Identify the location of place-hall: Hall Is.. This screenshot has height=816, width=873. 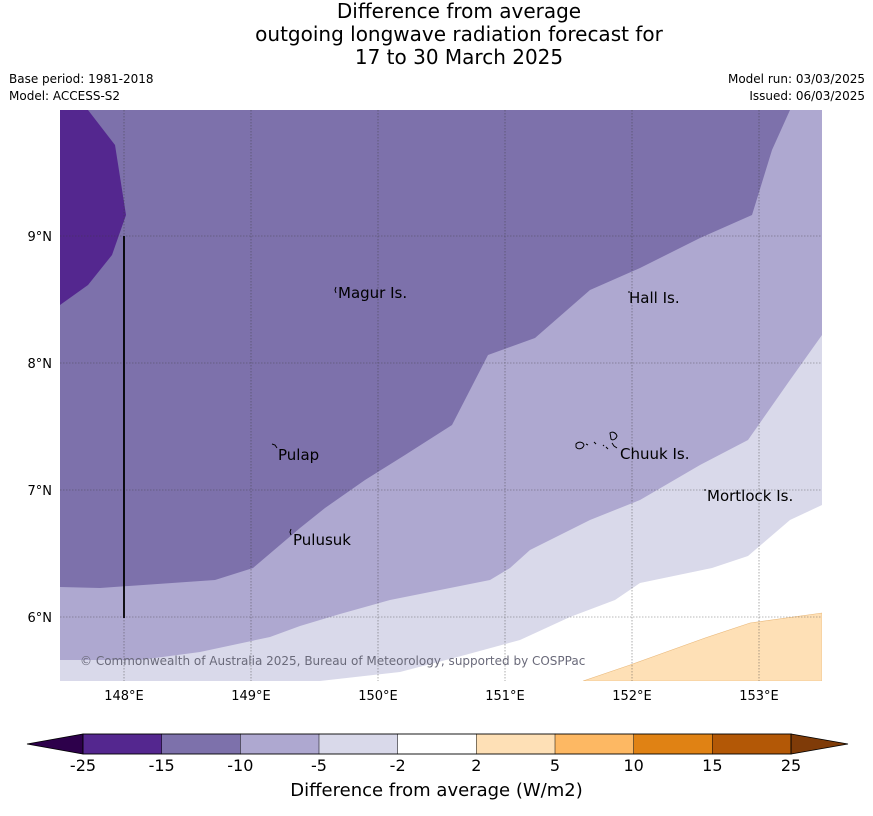
(654, 298).